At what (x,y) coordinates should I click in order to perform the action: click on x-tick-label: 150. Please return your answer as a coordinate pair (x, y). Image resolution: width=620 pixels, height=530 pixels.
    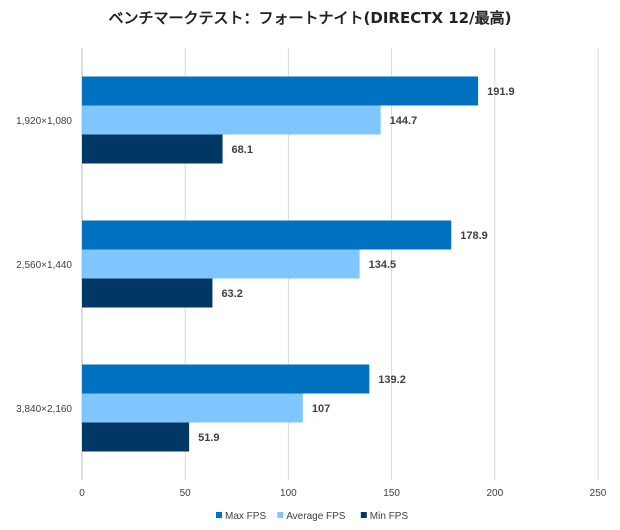
    Looking at the image, I should click on (391, 493).